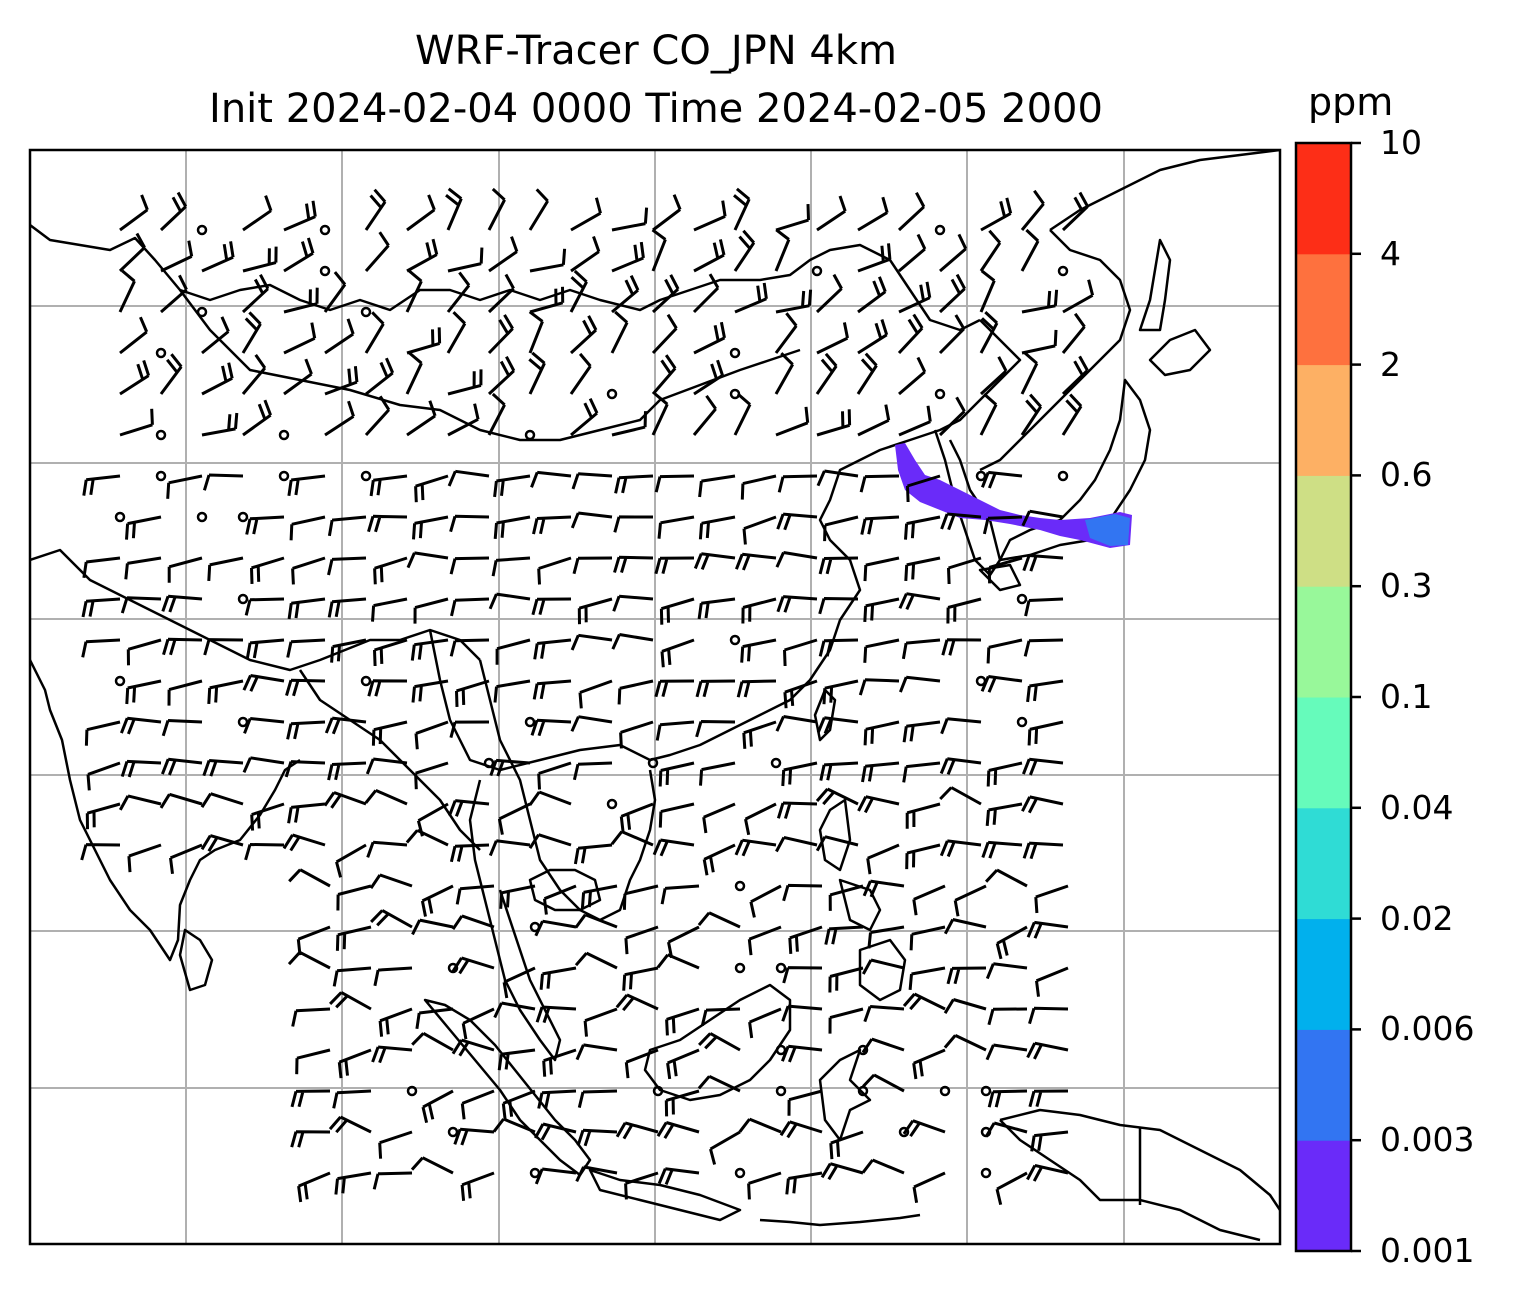 This screenshot has width=1528, height=1306. What do you see at coordinates (1013, 495) in the screenshot?
I see `co-tracer-plume` at bounding box center [1013, 495].